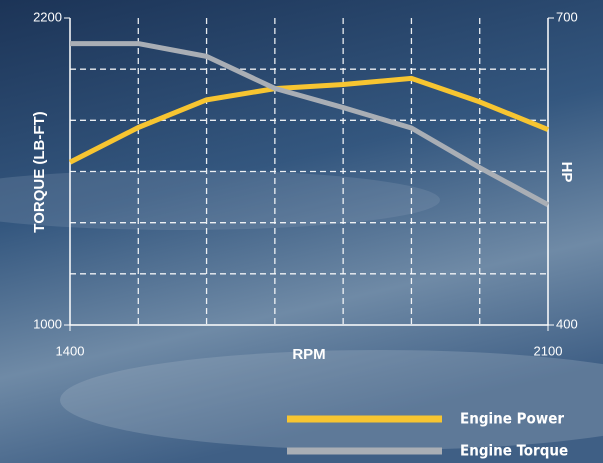 This screenshot has height=463, width=603. Describe the element at coordinates (220, 200) in the screenshot. I see `cloud` at that location.